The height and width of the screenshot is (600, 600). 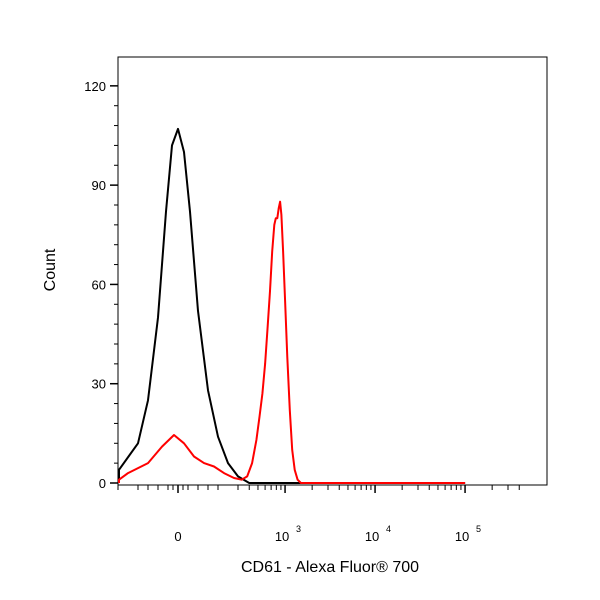 I want to click on x-tick-label: 0, so click(x=177, y=536).